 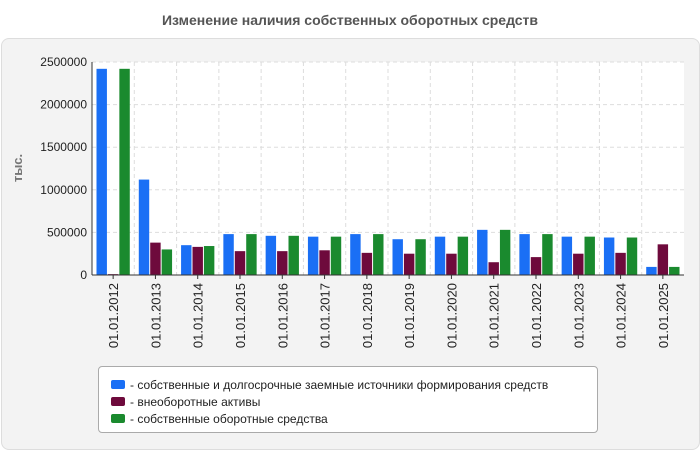 What do you see at coordinates (83, 275) in the screenshot?
I see `y-tick-label: 0` at bounding box center [83, 275].